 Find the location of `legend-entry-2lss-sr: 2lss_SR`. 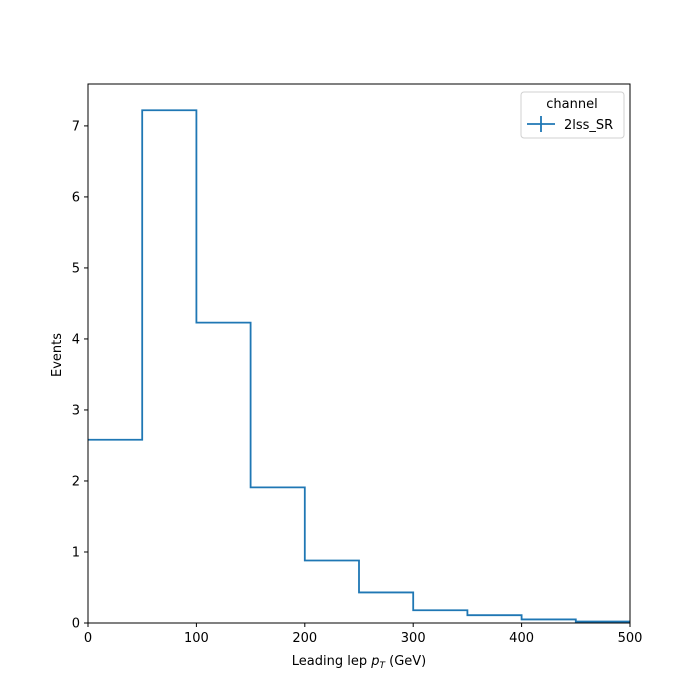

legend-entry-2lss-sr: 2lss_SR is located at coordinates (588, 125).